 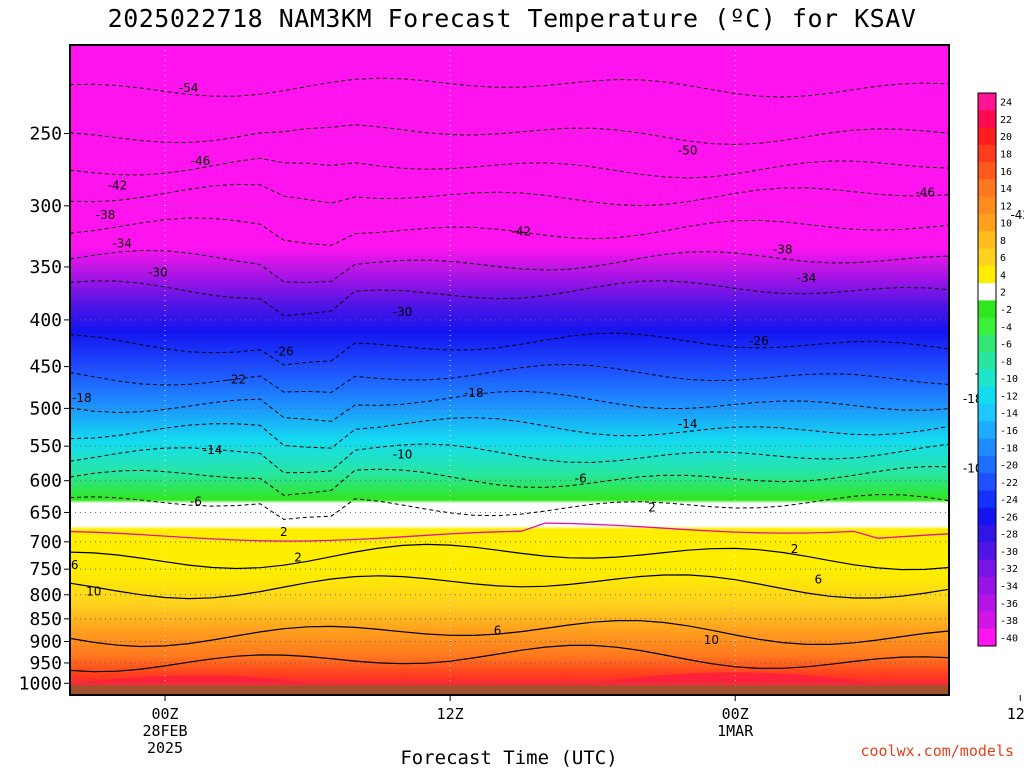 I want to click on isotherm--22, so click(x=509, y=378).